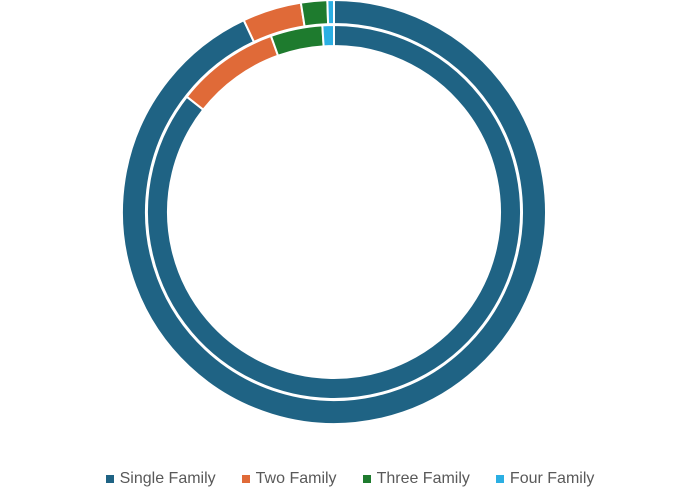  Describe the element at coordinates (109, 479) in the screenshot. I see `legend-swatch-single-family` at that location.